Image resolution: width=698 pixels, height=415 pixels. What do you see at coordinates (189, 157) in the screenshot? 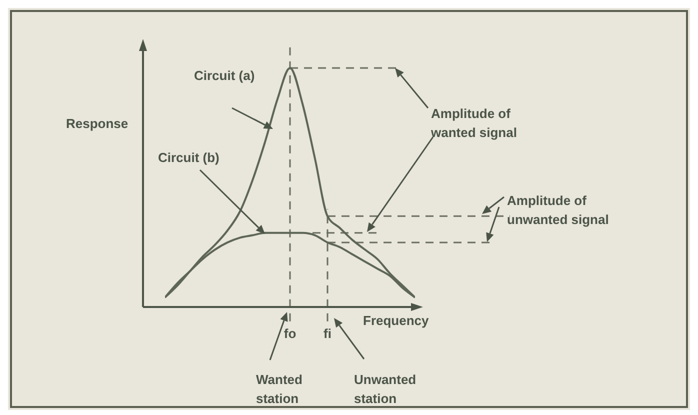
I see `text: Circuit (b)` at bounding box center [189, 157].